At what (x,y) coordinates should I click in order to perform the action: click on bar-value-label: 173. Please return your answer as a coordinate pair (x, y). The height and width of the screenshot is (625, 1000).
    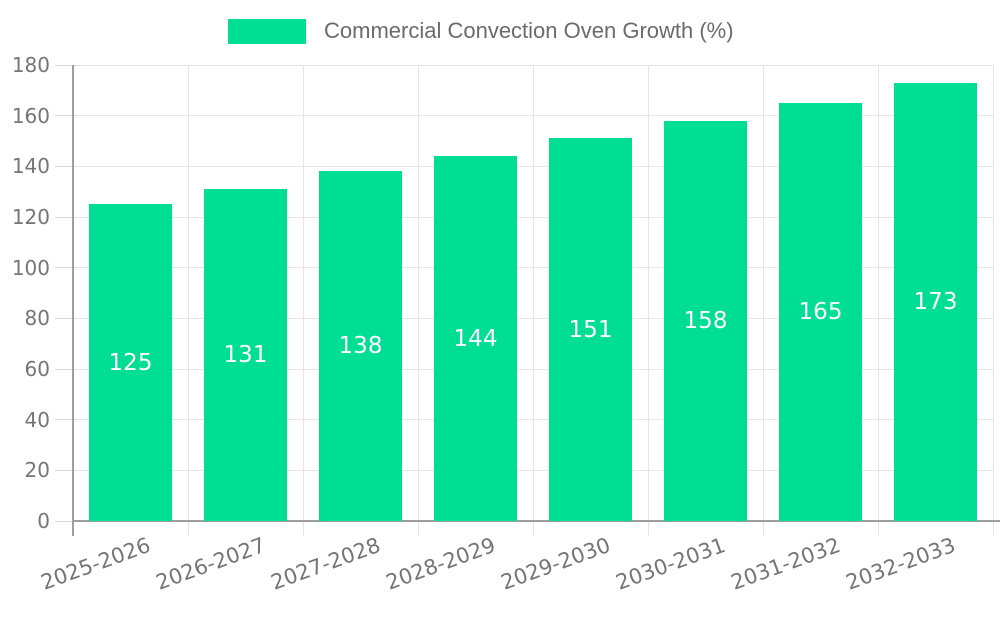
    Looking at the image, I should click on (935, 301).